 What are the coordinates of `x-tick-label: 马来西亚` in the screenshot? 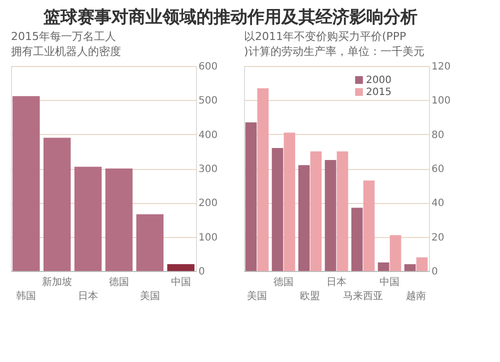 It's located at (363, 296).